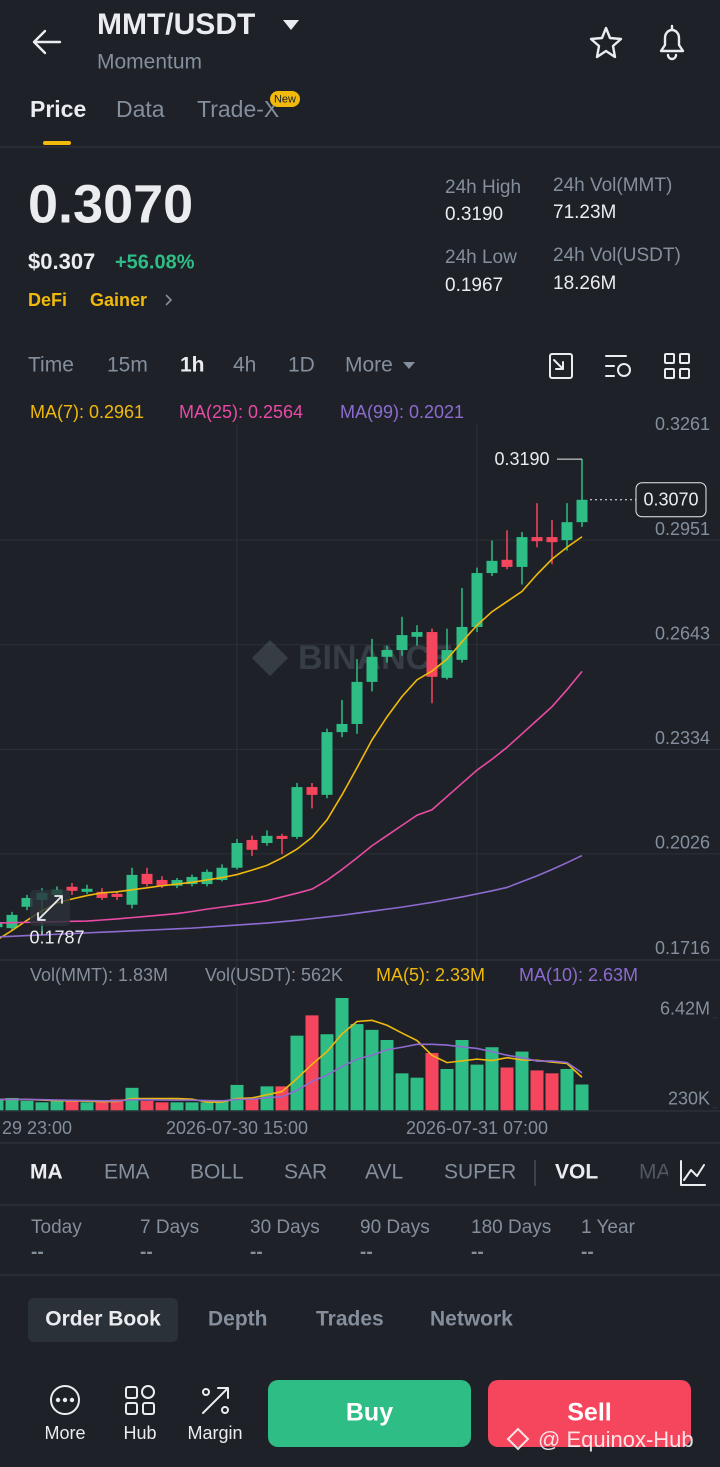 The image size is (720, 1467). What do you see at coordinates (608, 1227) in the screenshot?
I see `period-label: 1 Year` at bounding box center [608, 1227].